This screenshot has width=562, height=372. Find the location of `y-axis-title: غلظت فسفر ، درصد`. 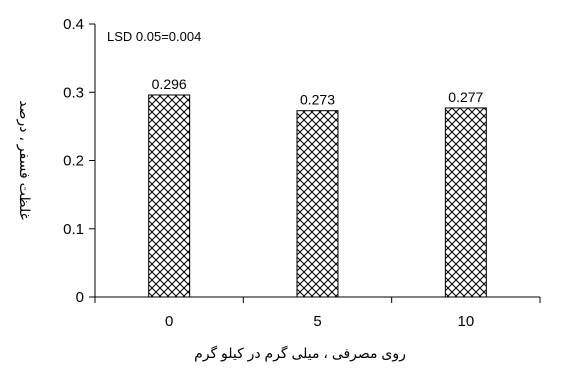

y-axis-title: غلظت فسفر ، درصد is located at coordinates (24, 160).